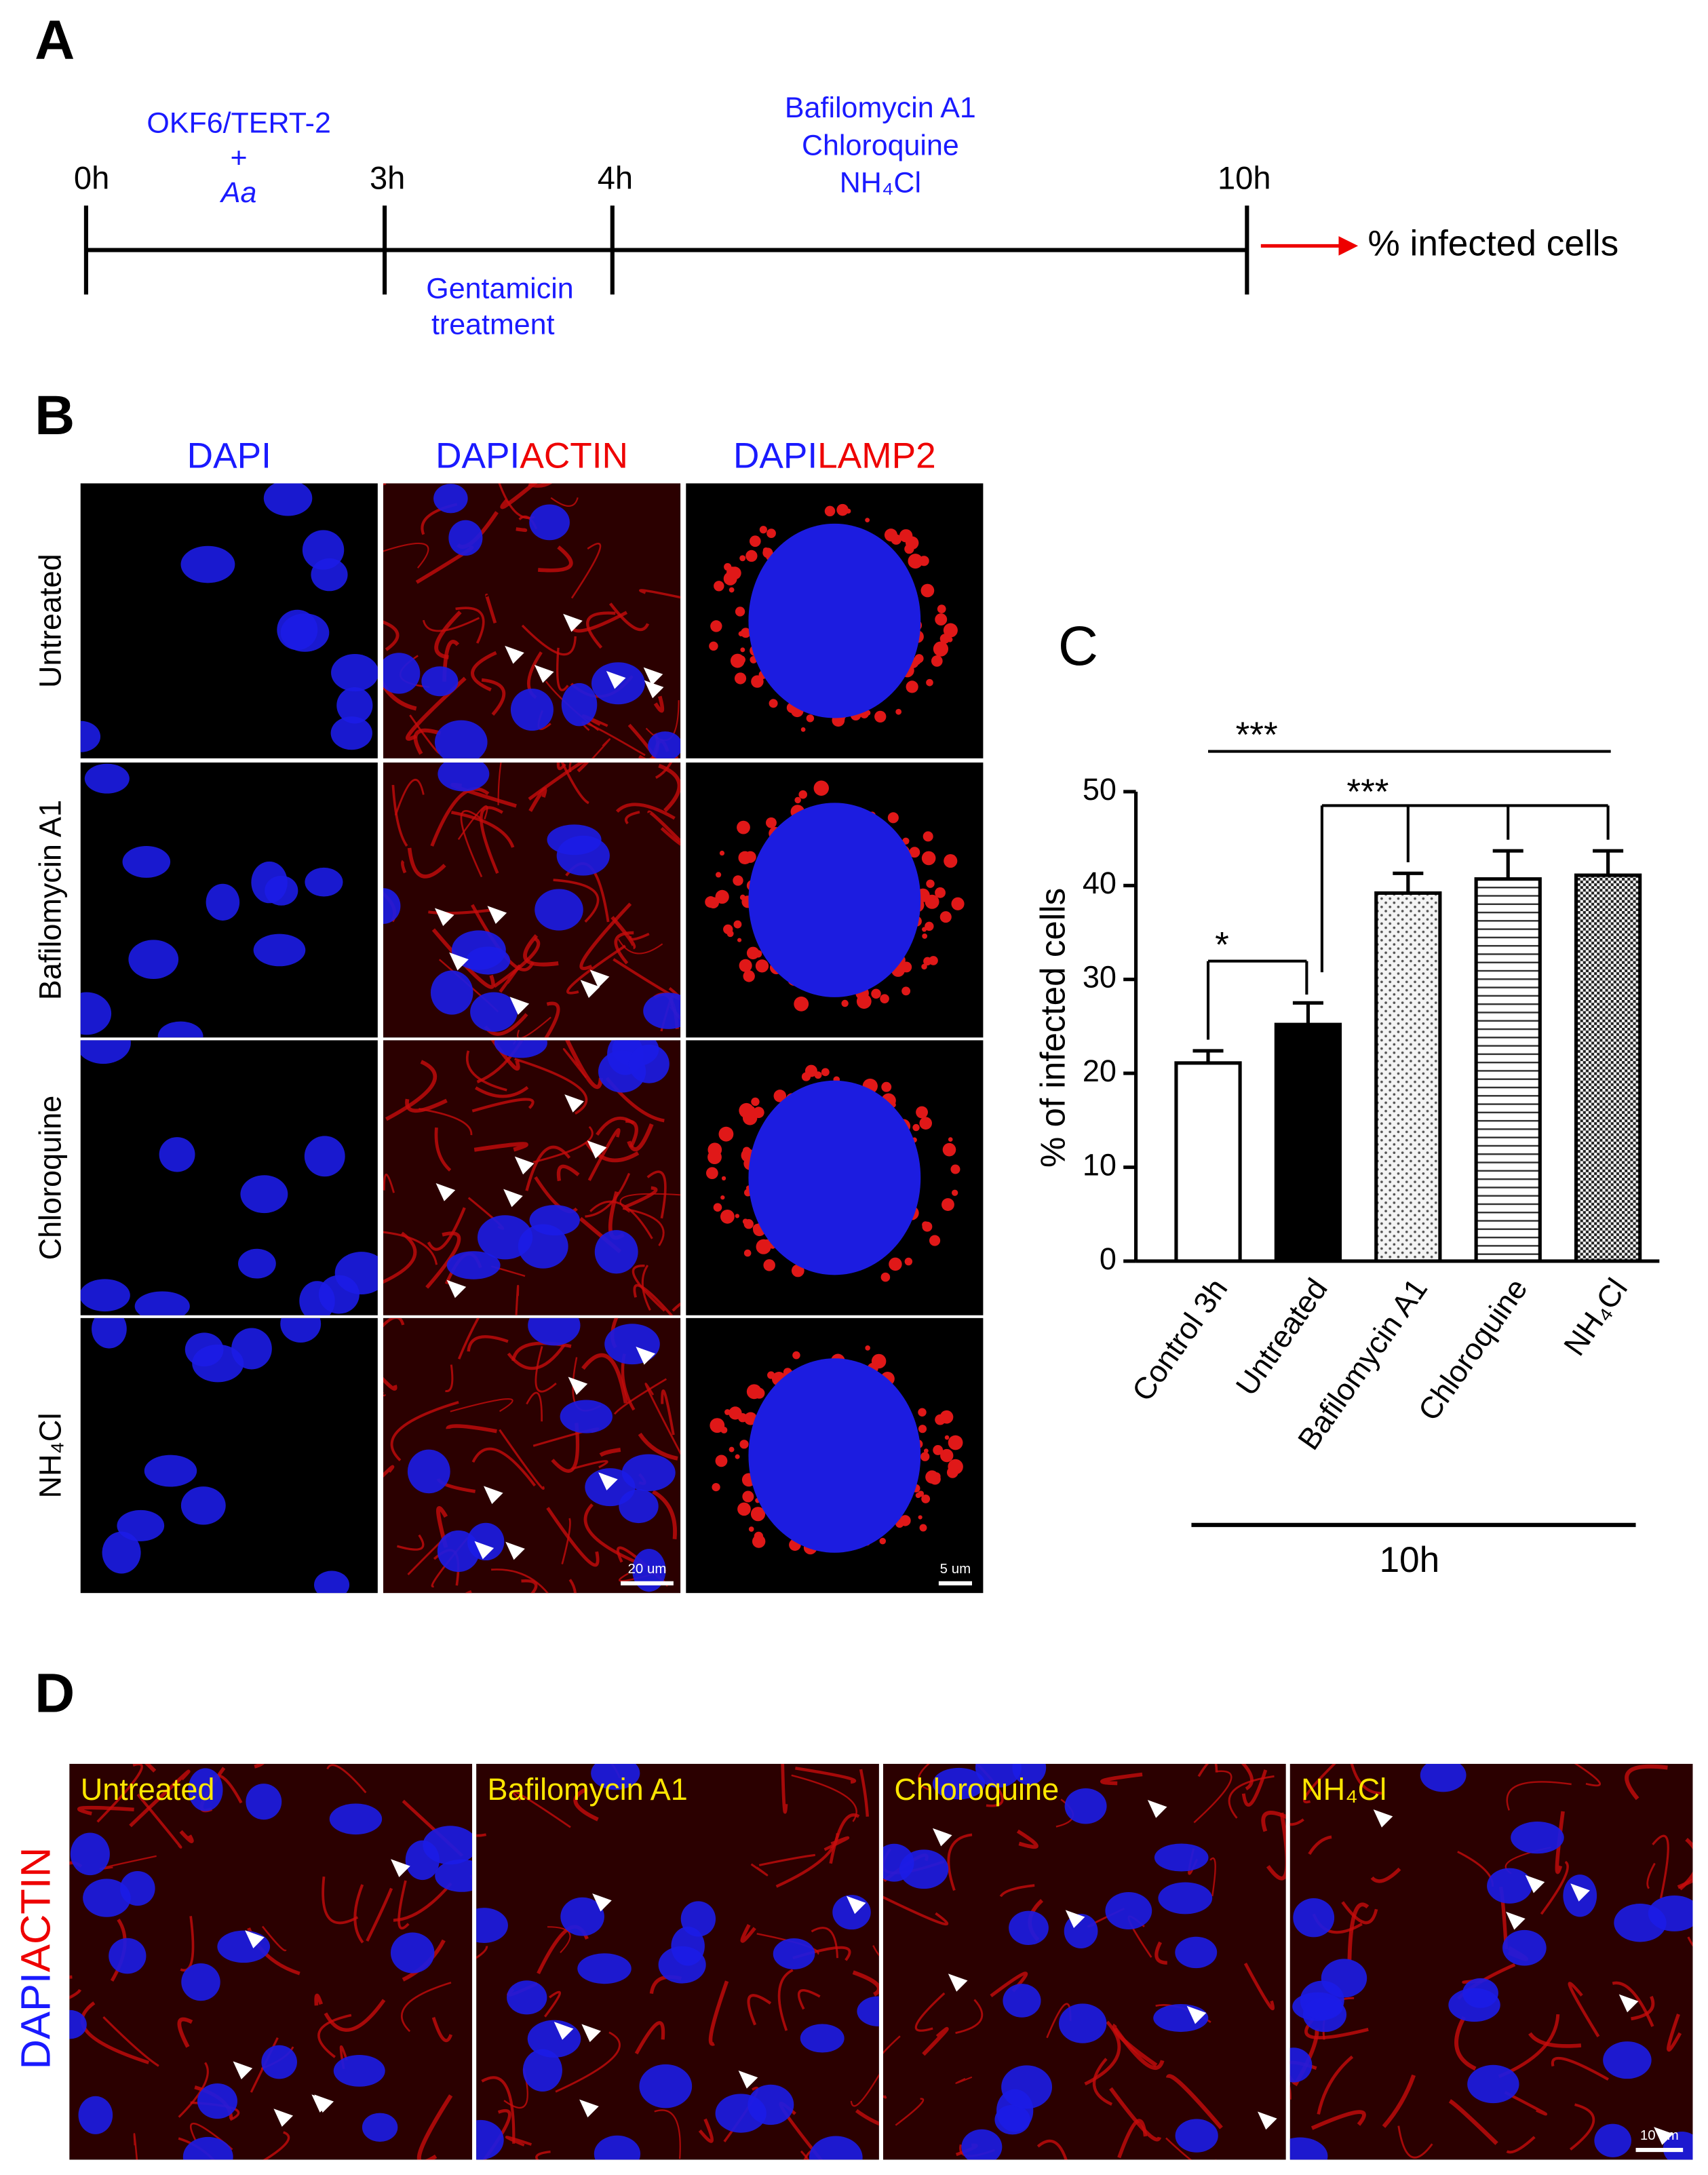  What do you see at coordinates (1508, 1070) in the screenshot?
I see `bar` at bounding box center [1508, 1070].